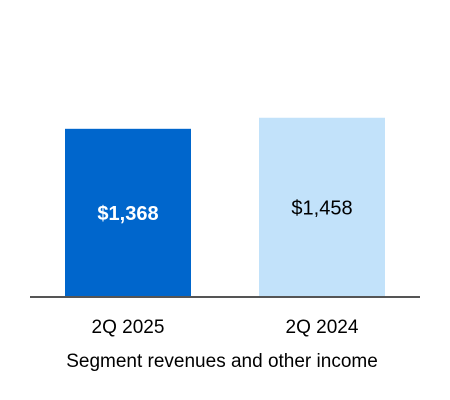 Image resolution: width=450 pixels, height=400 pixels. What do you see at coordinates (222, 361) in the screenshot?
I see `x-axis-title: Segment revenues and other income` at bounding box center [222, 361].